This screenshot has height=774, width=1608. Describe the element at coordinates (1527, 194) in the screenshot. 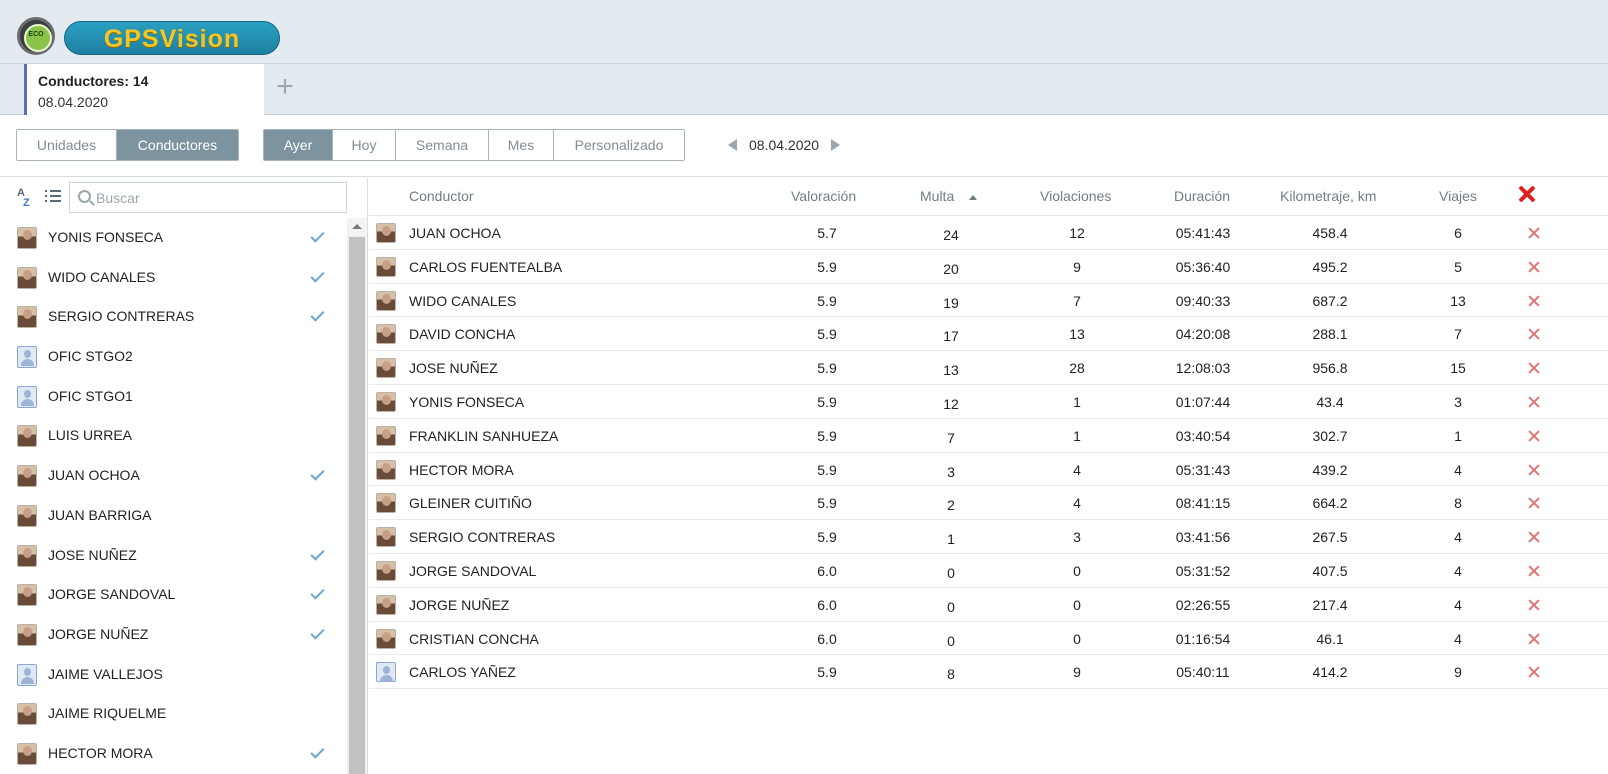

I see `delete-all-icon` at that location.